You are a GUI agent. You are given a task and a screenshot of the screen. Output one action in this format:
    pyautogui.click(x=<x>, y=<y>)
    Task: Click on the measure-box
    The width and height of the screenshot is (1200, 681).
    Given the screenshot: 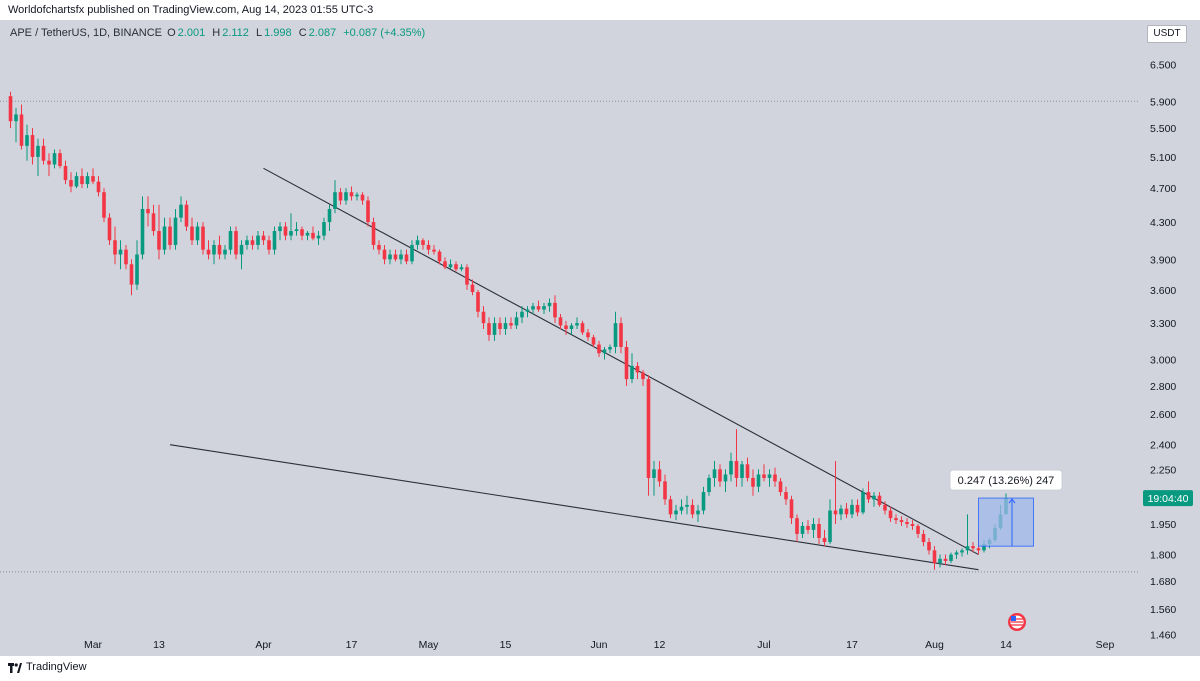 What is the action you would take?
    pyautogui.click(x=1006, y=522)
    